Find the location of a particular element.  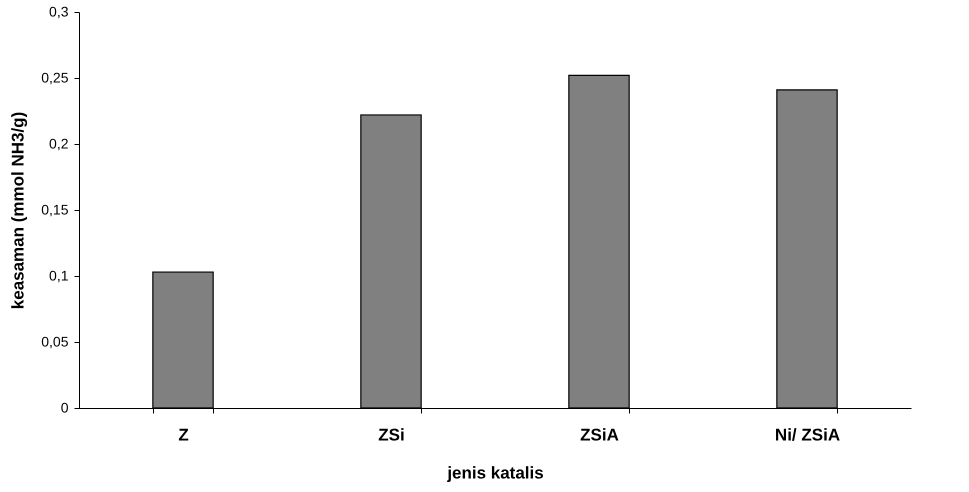

x-tick-label: Z is located at coordinates (183, 435).